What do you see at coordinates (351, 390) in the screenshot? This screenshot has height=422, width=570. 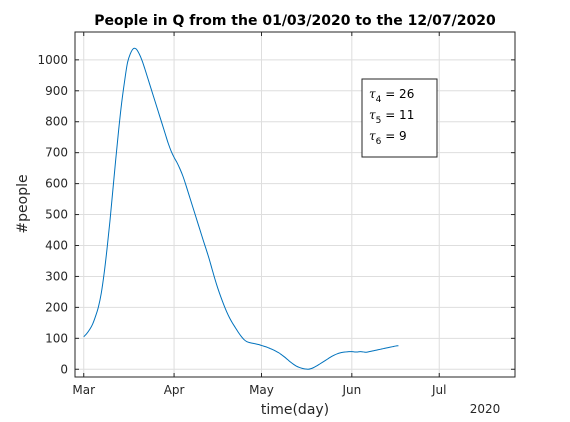 I see `x-tick-label: Jun` at bounding box center [351, 390].